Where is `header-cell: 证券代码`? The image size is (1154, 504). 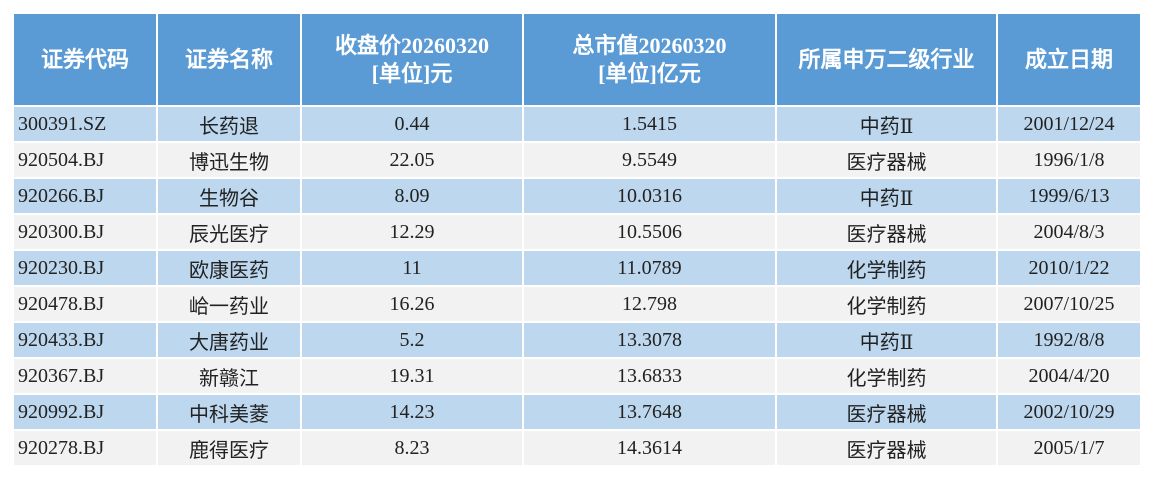
header-cell: 证券代码 is located at coordinates (85, 59).